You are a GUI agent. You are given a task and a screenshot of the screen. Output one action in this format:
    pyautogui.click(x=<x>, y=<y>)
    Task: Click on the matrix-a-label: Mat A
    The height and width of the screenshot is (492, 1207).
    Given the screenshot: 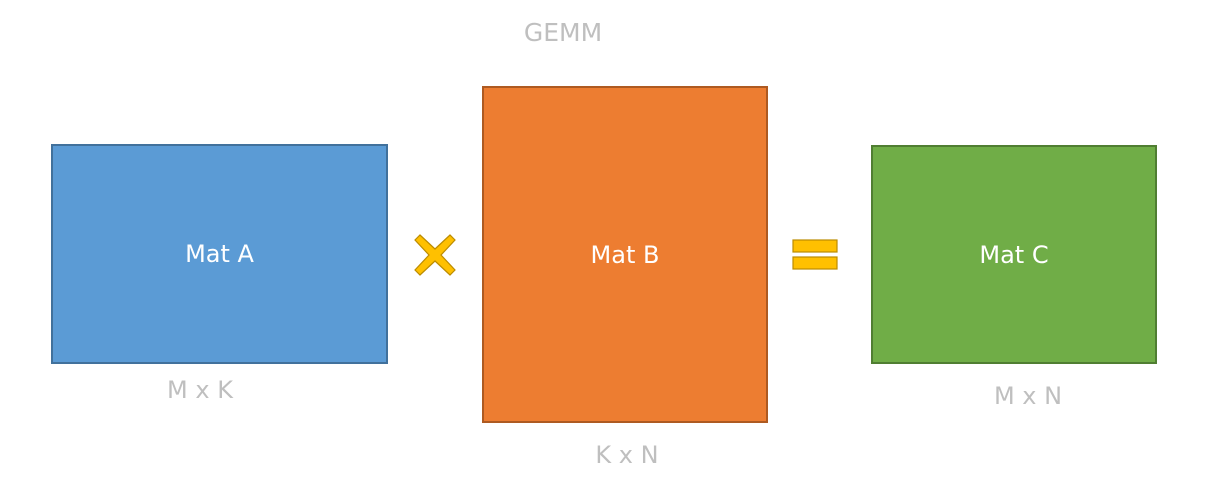 What is the action you would take?
    pyautogui.click(x=219, y=254)
    